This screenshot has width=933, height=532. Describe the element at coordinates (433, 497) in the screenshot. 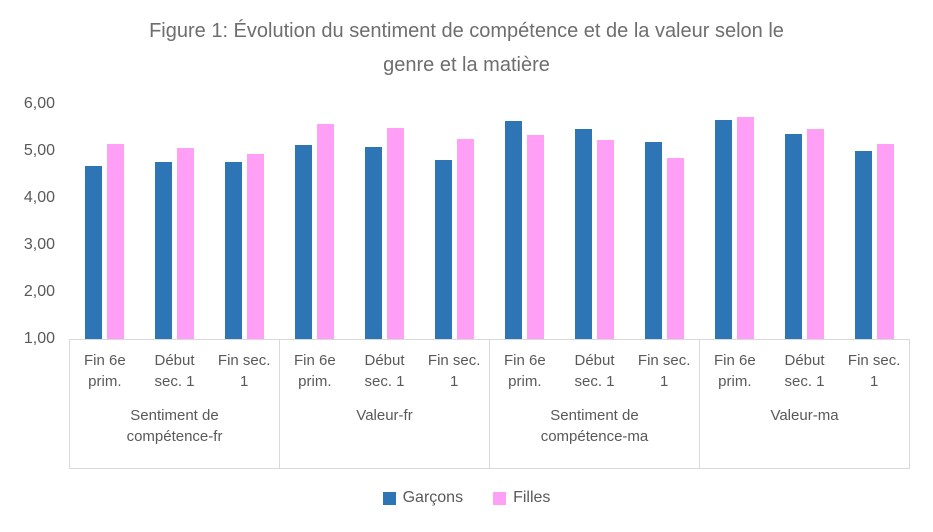

I see `legend-label: Garçons` at that location.